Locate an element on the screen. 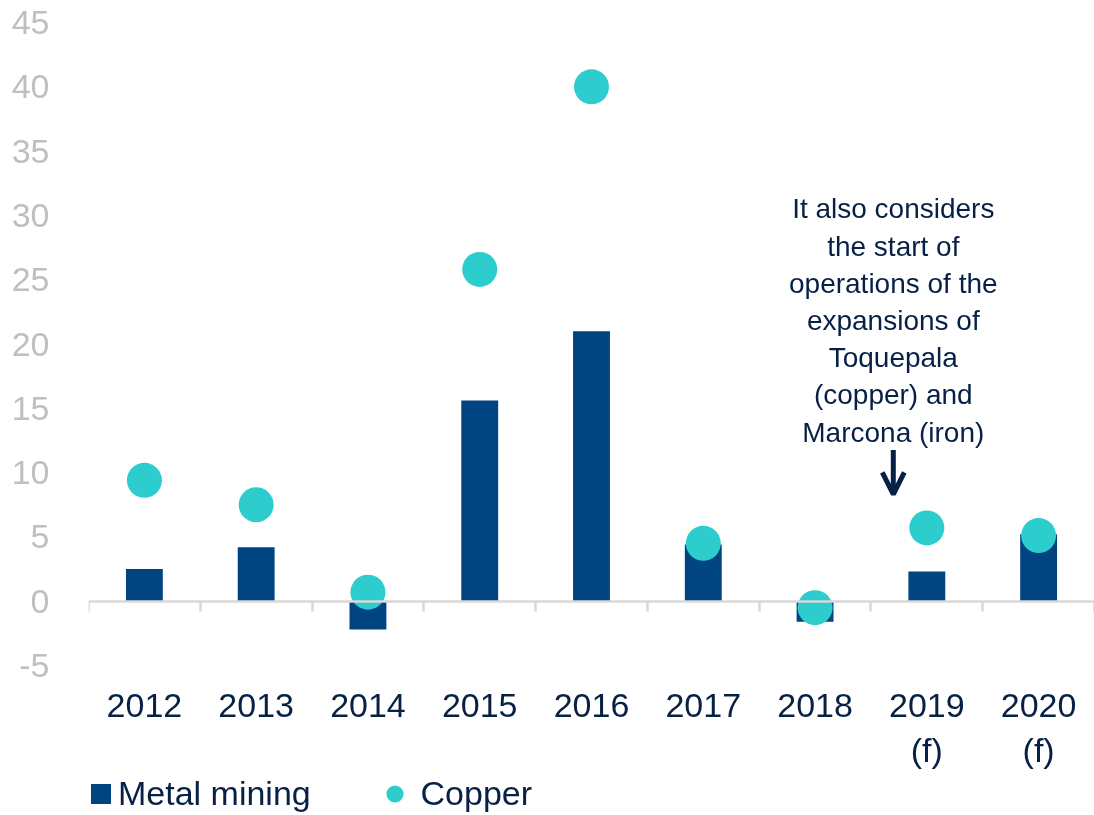 This screenshot has height=815, width=1094. y-tick-label: 40 is located at coordinates (30, 86).